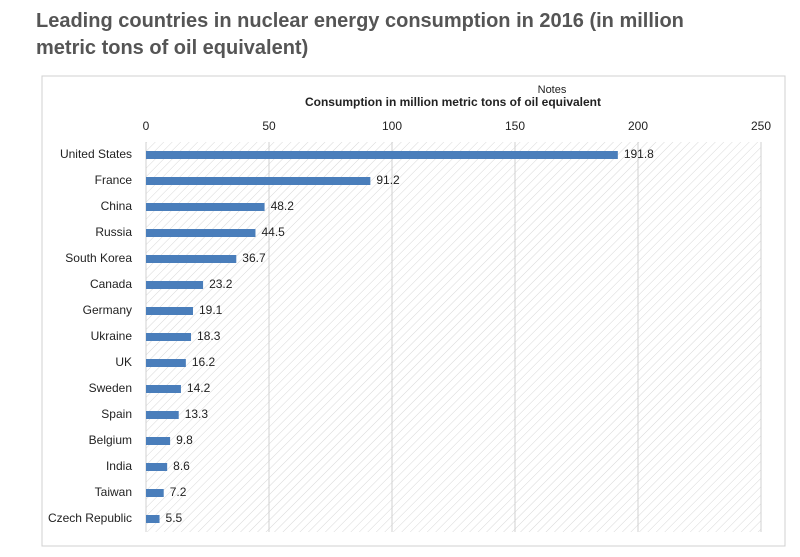  I want to click on y-tick-label: Belgium, so click(110, 440).